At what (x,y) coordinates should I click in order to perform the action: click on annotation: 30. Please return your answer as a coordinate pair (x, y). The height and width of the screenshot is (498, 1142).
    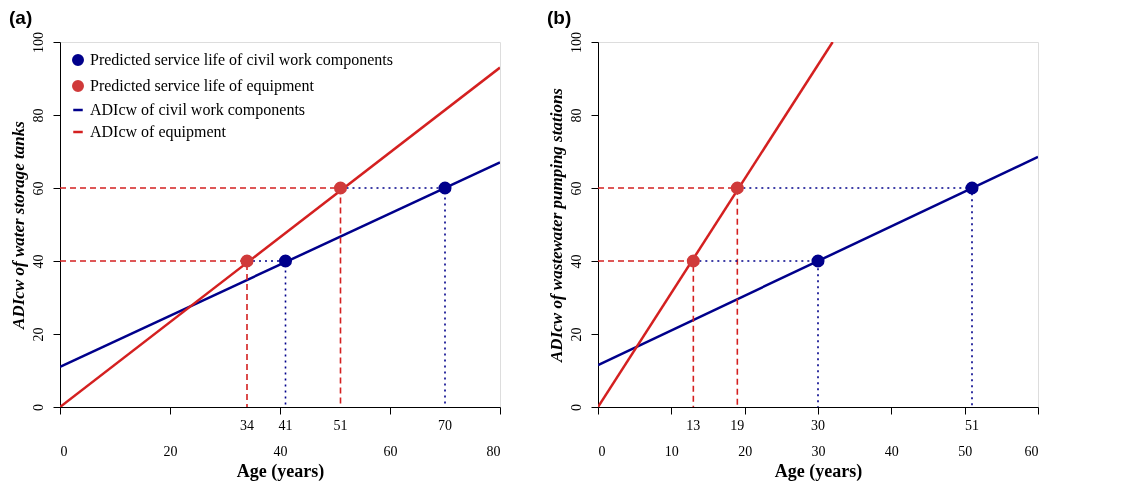
    Looking at the image, I should click on (818, 425).